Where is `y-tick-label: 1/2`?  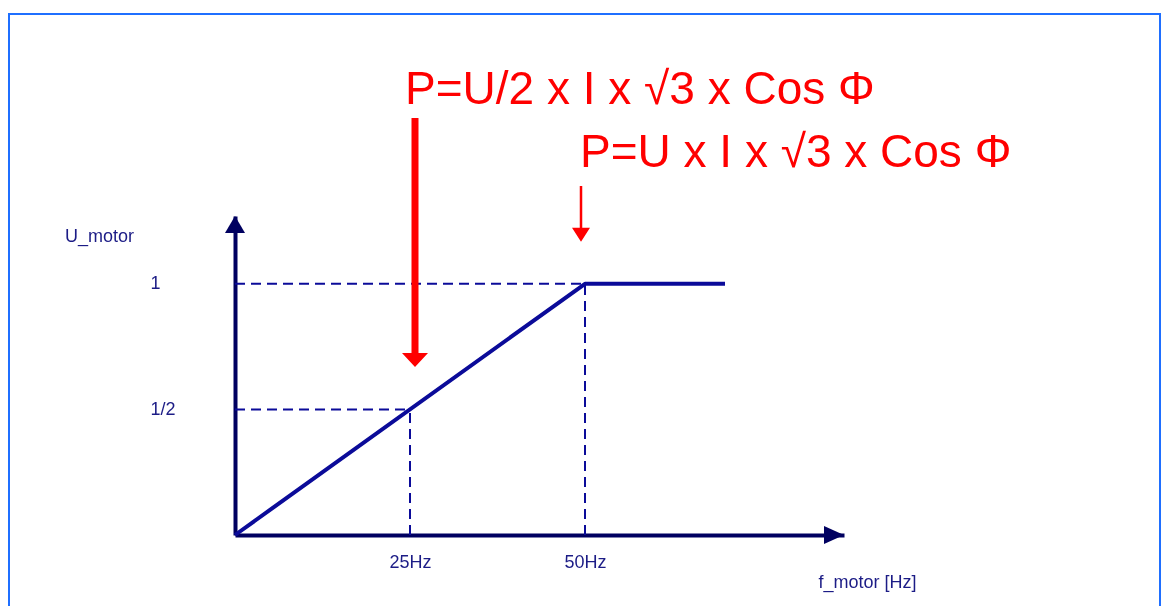 y-tick-label: 1/2 is located at coordinates (163, 408).